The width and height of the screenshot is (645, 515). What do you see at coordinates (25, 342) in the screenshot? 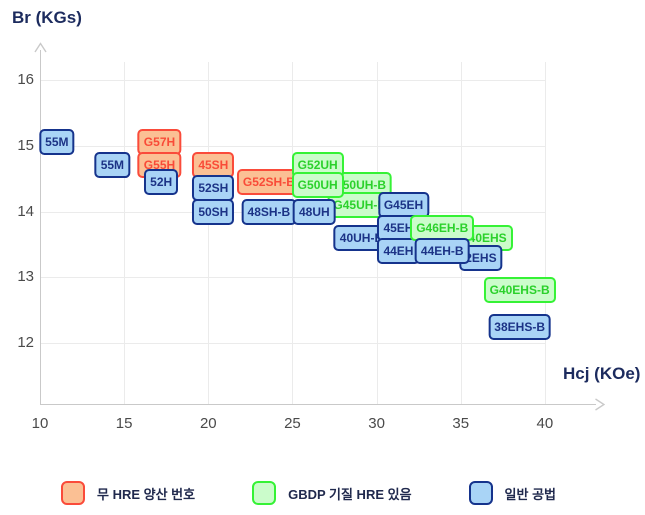
I see `y-tick-label: 12` at bounding box center [25, 342].